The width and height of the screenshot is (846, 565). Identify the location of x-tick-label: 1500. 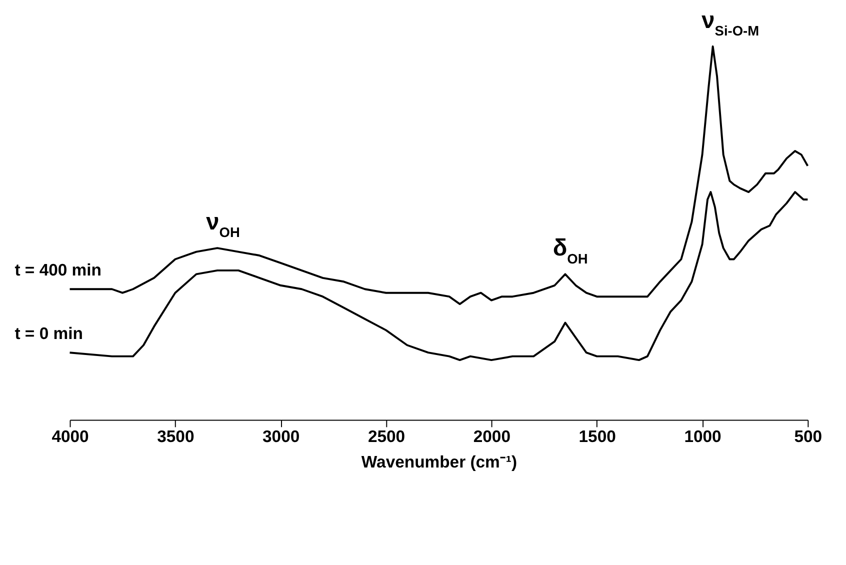
(597, 436).